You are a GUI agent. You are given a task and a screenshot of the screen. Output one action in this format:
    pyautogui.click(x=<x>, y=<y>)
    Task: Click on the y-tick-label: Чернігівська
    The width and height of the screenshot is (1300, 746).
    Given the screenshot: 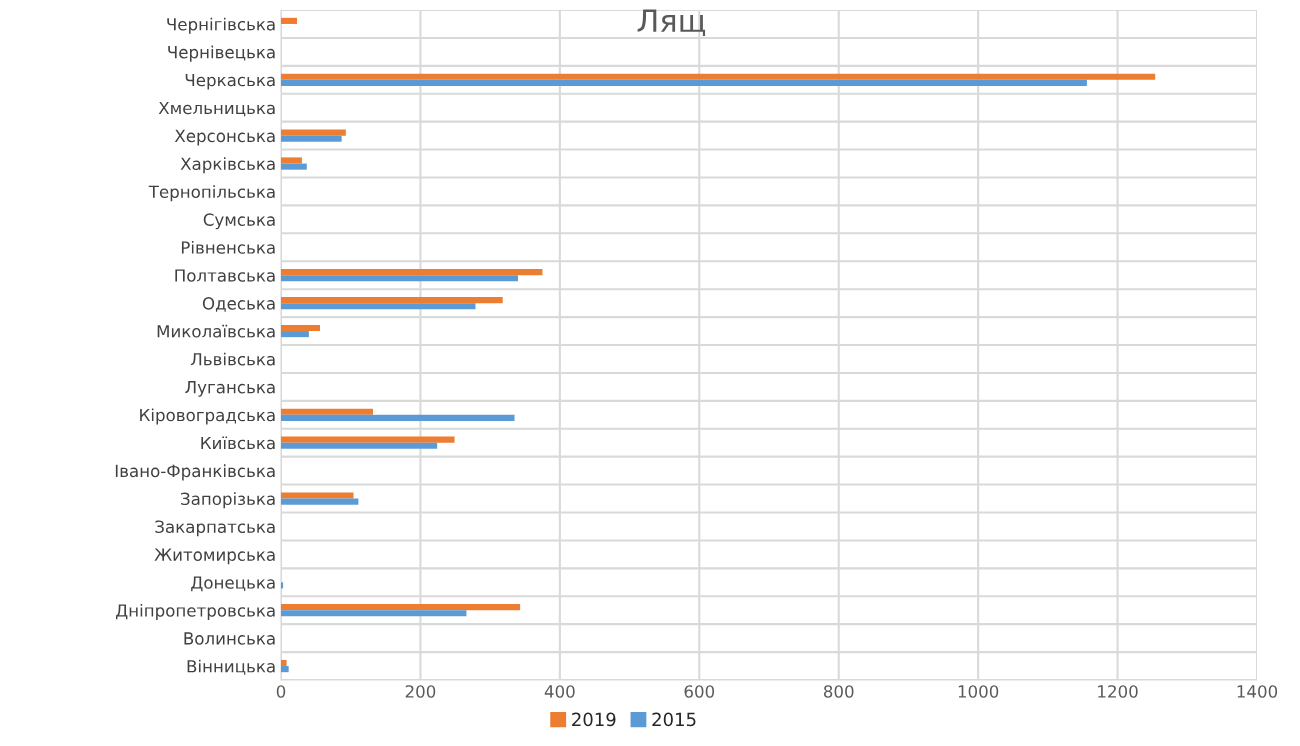 What is the action you would take?
    pyautogui.click(x=221, y=25)
    